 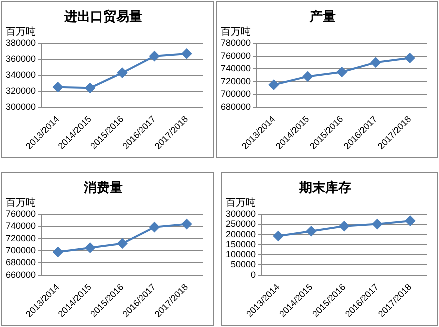 What do you see at coordinates (253, 275) in the screenshot?
I see `y-tick-label: 0` at bounding box center [253, 275].